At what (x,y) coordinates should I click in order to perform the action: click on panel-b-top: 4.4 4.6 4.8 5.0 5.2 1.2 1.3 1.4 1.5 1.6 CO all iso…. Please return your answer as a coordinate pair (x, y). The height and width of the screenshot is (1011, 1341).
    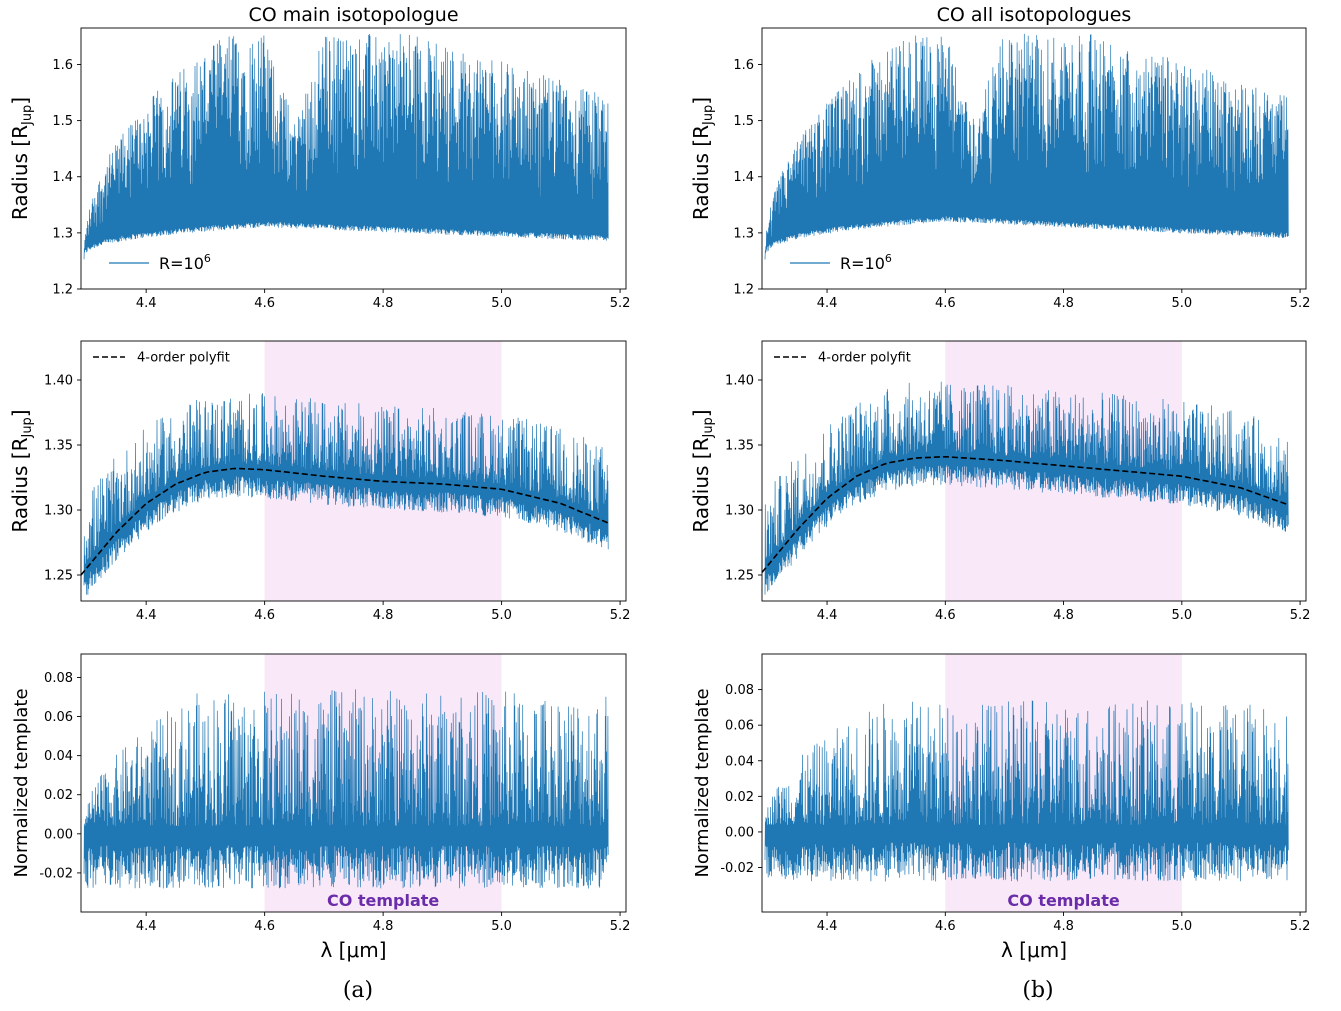
    Looking at the image, I should click on (999, 157).